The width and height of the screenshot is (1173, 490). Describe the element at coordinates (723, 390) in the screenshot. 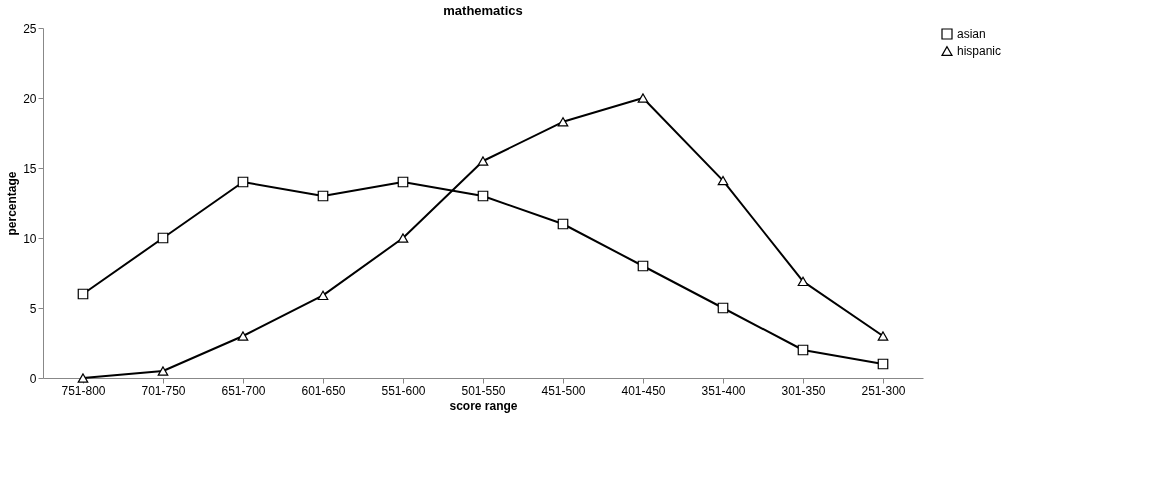

I see `x-tick-label: 351-400` at that location.